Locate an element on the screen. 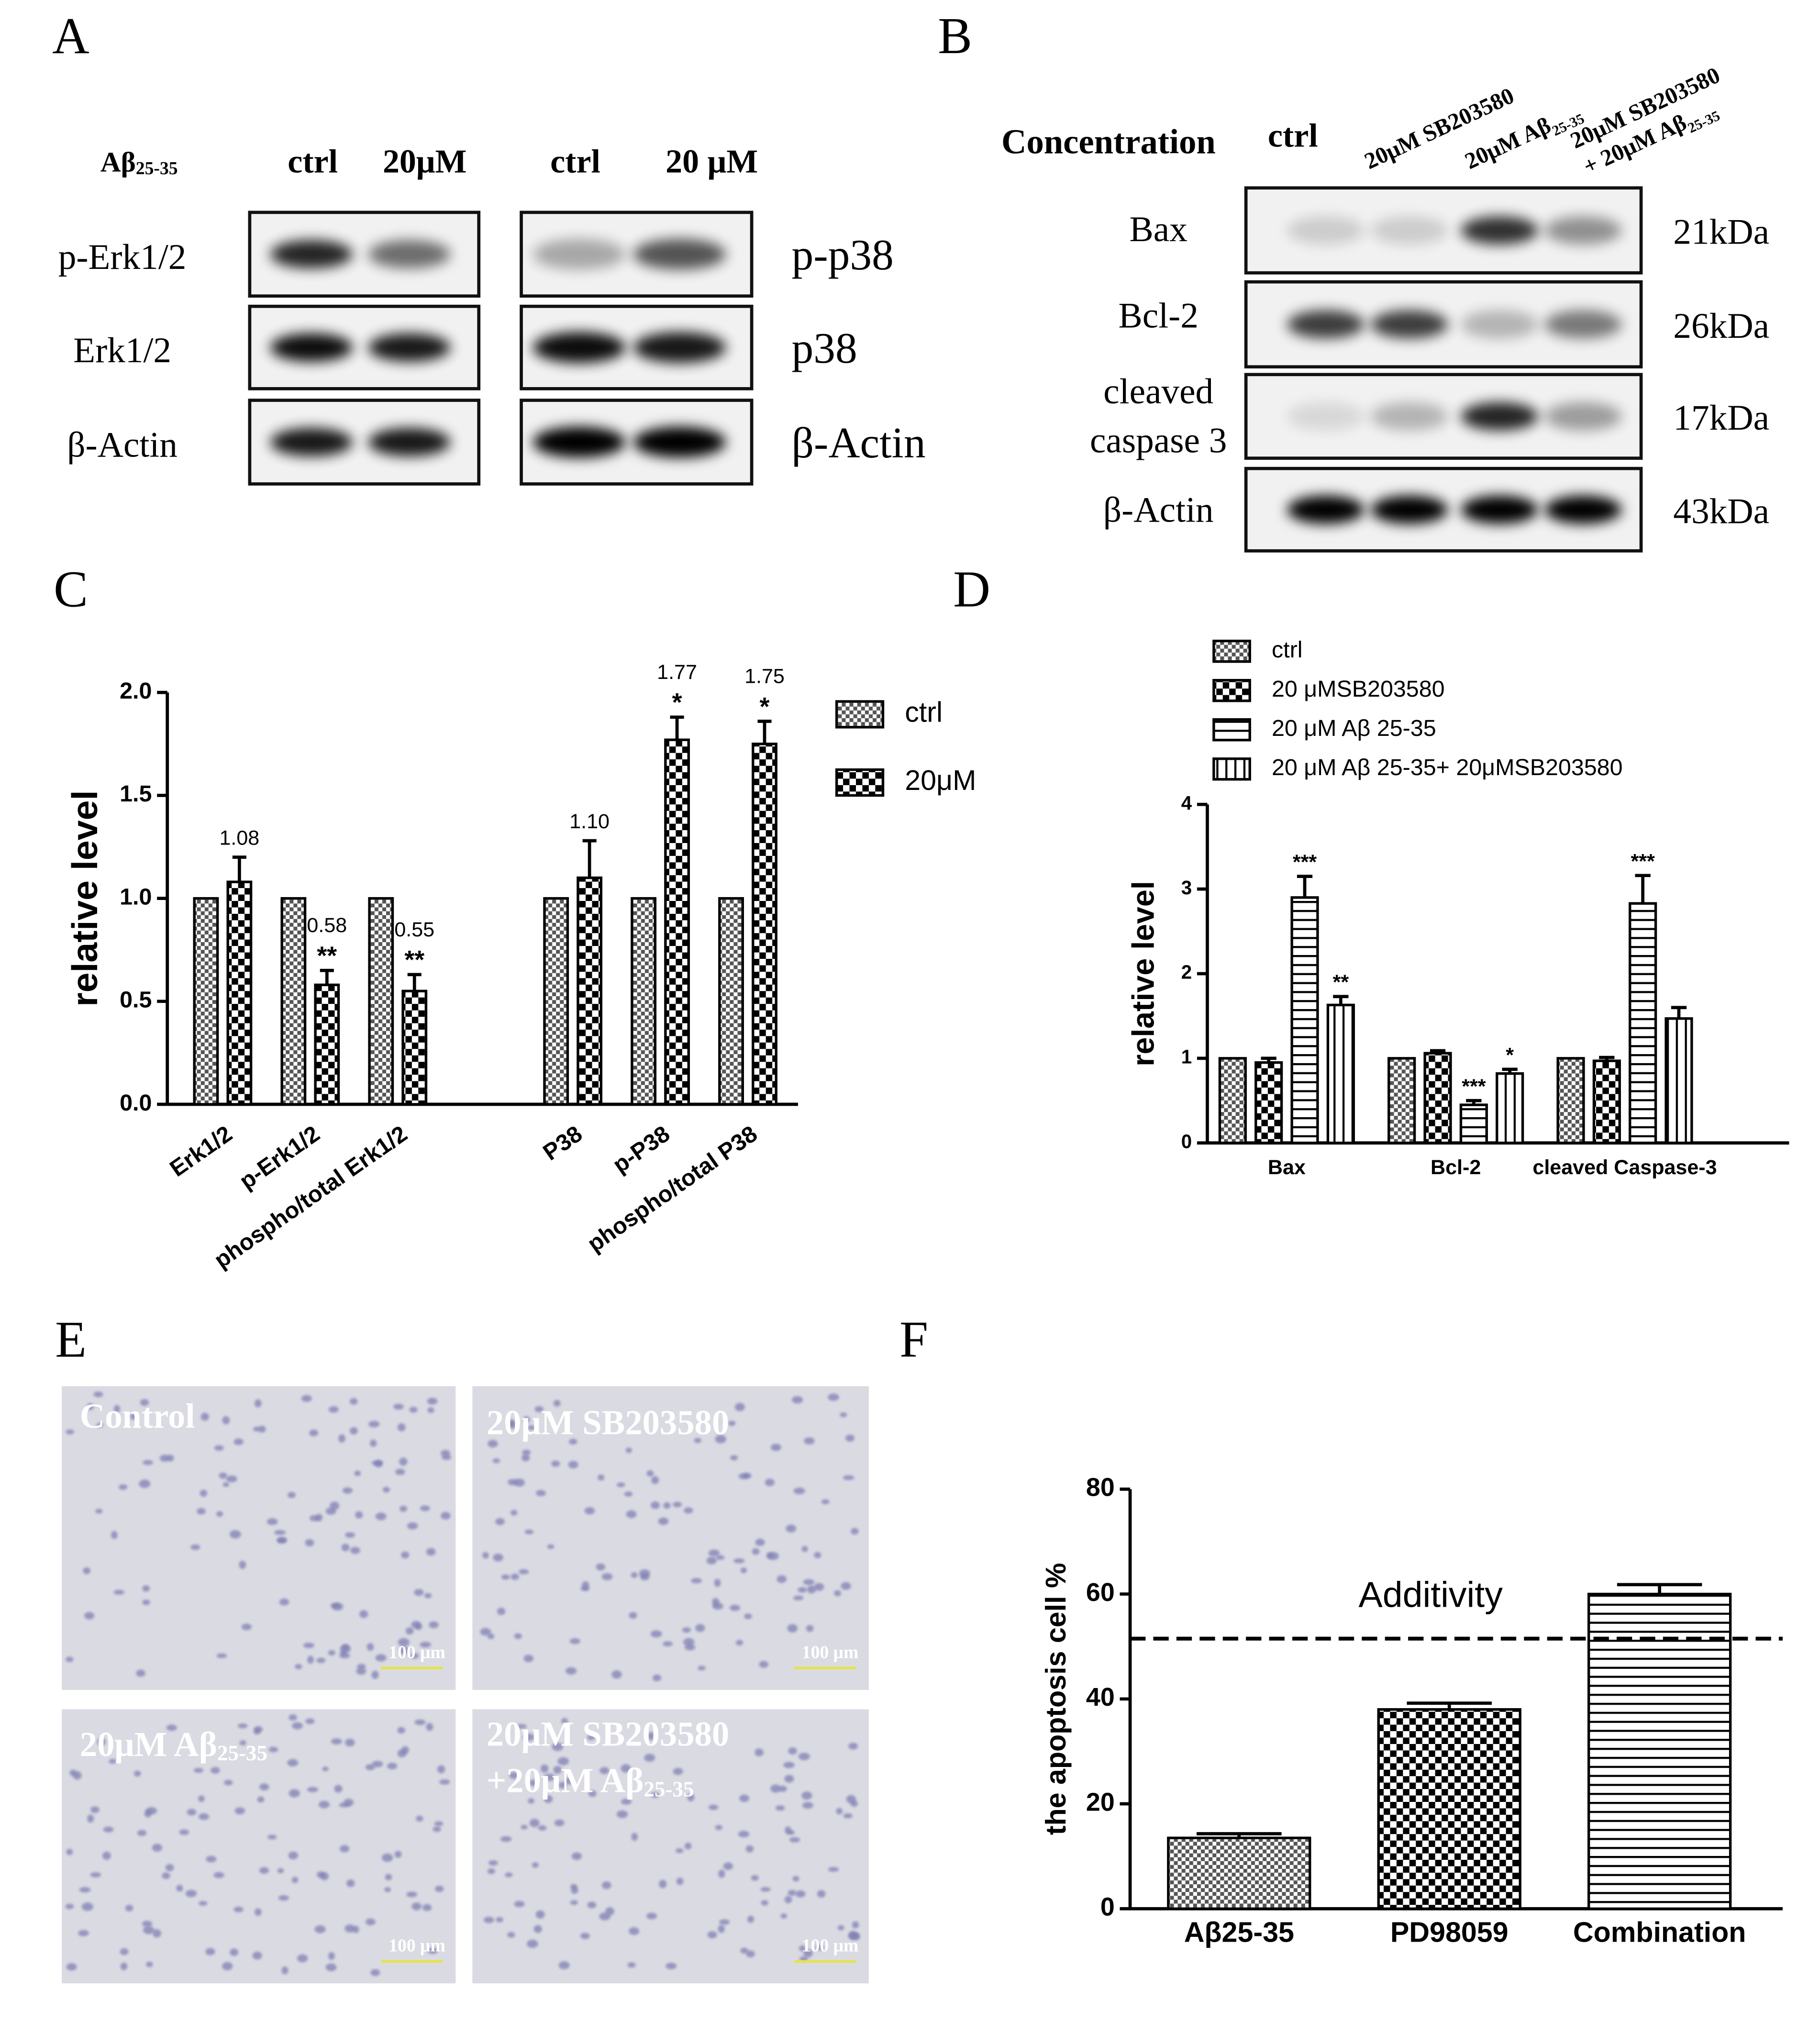 The image size is (1820, 2022). micrograph-label: 20μM SB203580 is located at coordinates (608, 1422).